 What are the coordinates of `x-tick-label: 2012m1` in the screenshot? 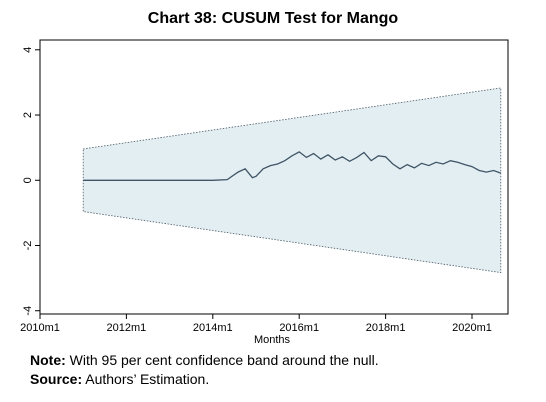 It's located at (127, 328).